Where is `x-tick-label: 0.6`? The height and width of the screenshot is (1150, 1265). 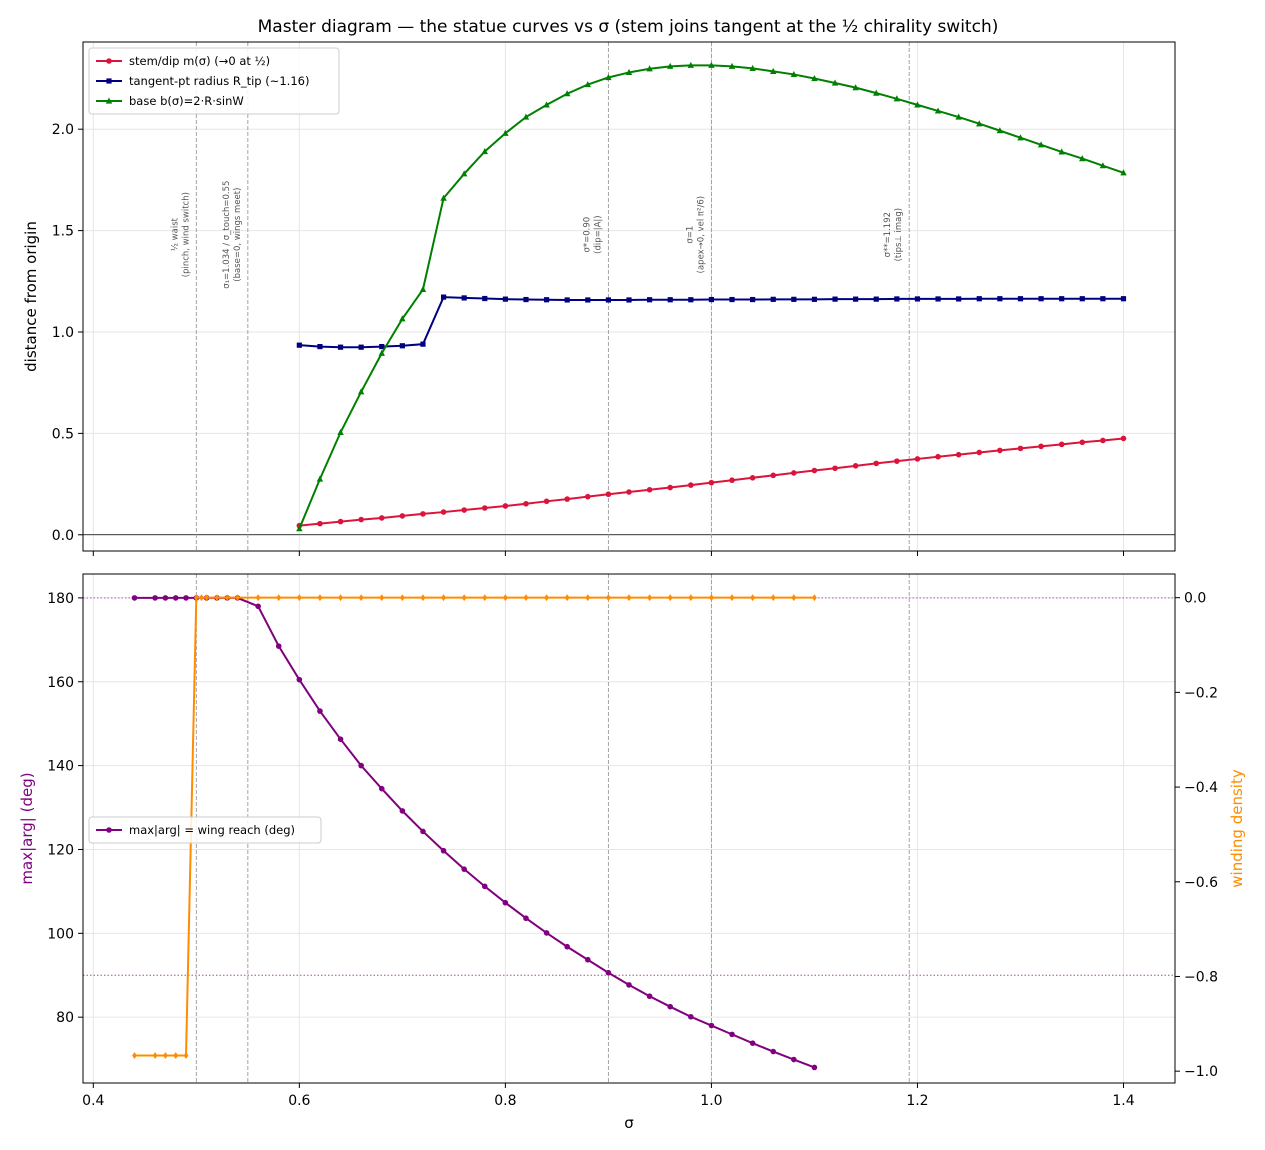 x-tick-label: 0.6 is located at coordinates (299, 1101).